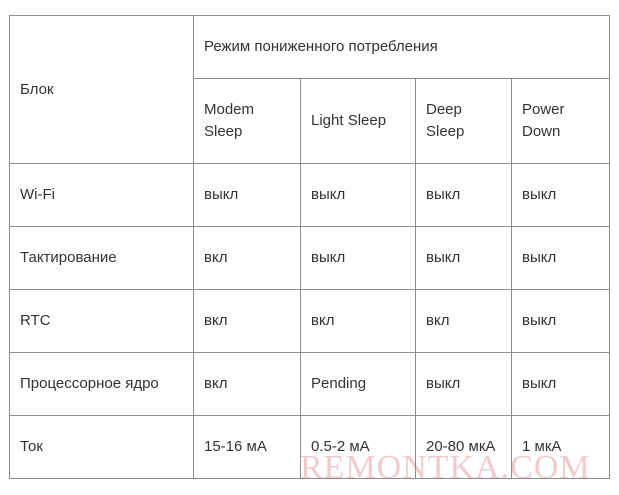 This screenshot has height=495, width=619. What do you see at coordinates (463, 121) in the screenshot?
I see `mode-header-deep-sleep: Deep Sleep` at bounding box center [463, 121].